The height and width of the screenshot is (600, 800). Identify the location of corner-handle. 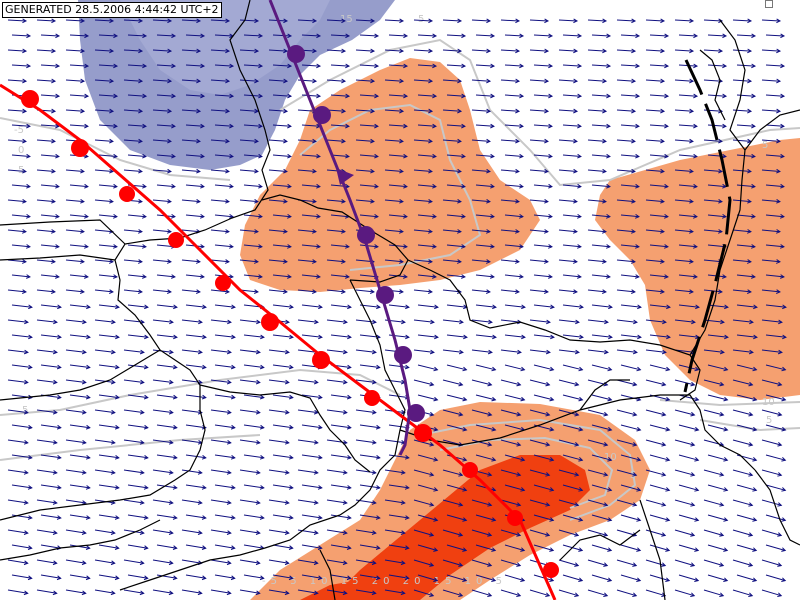
(769, 4).